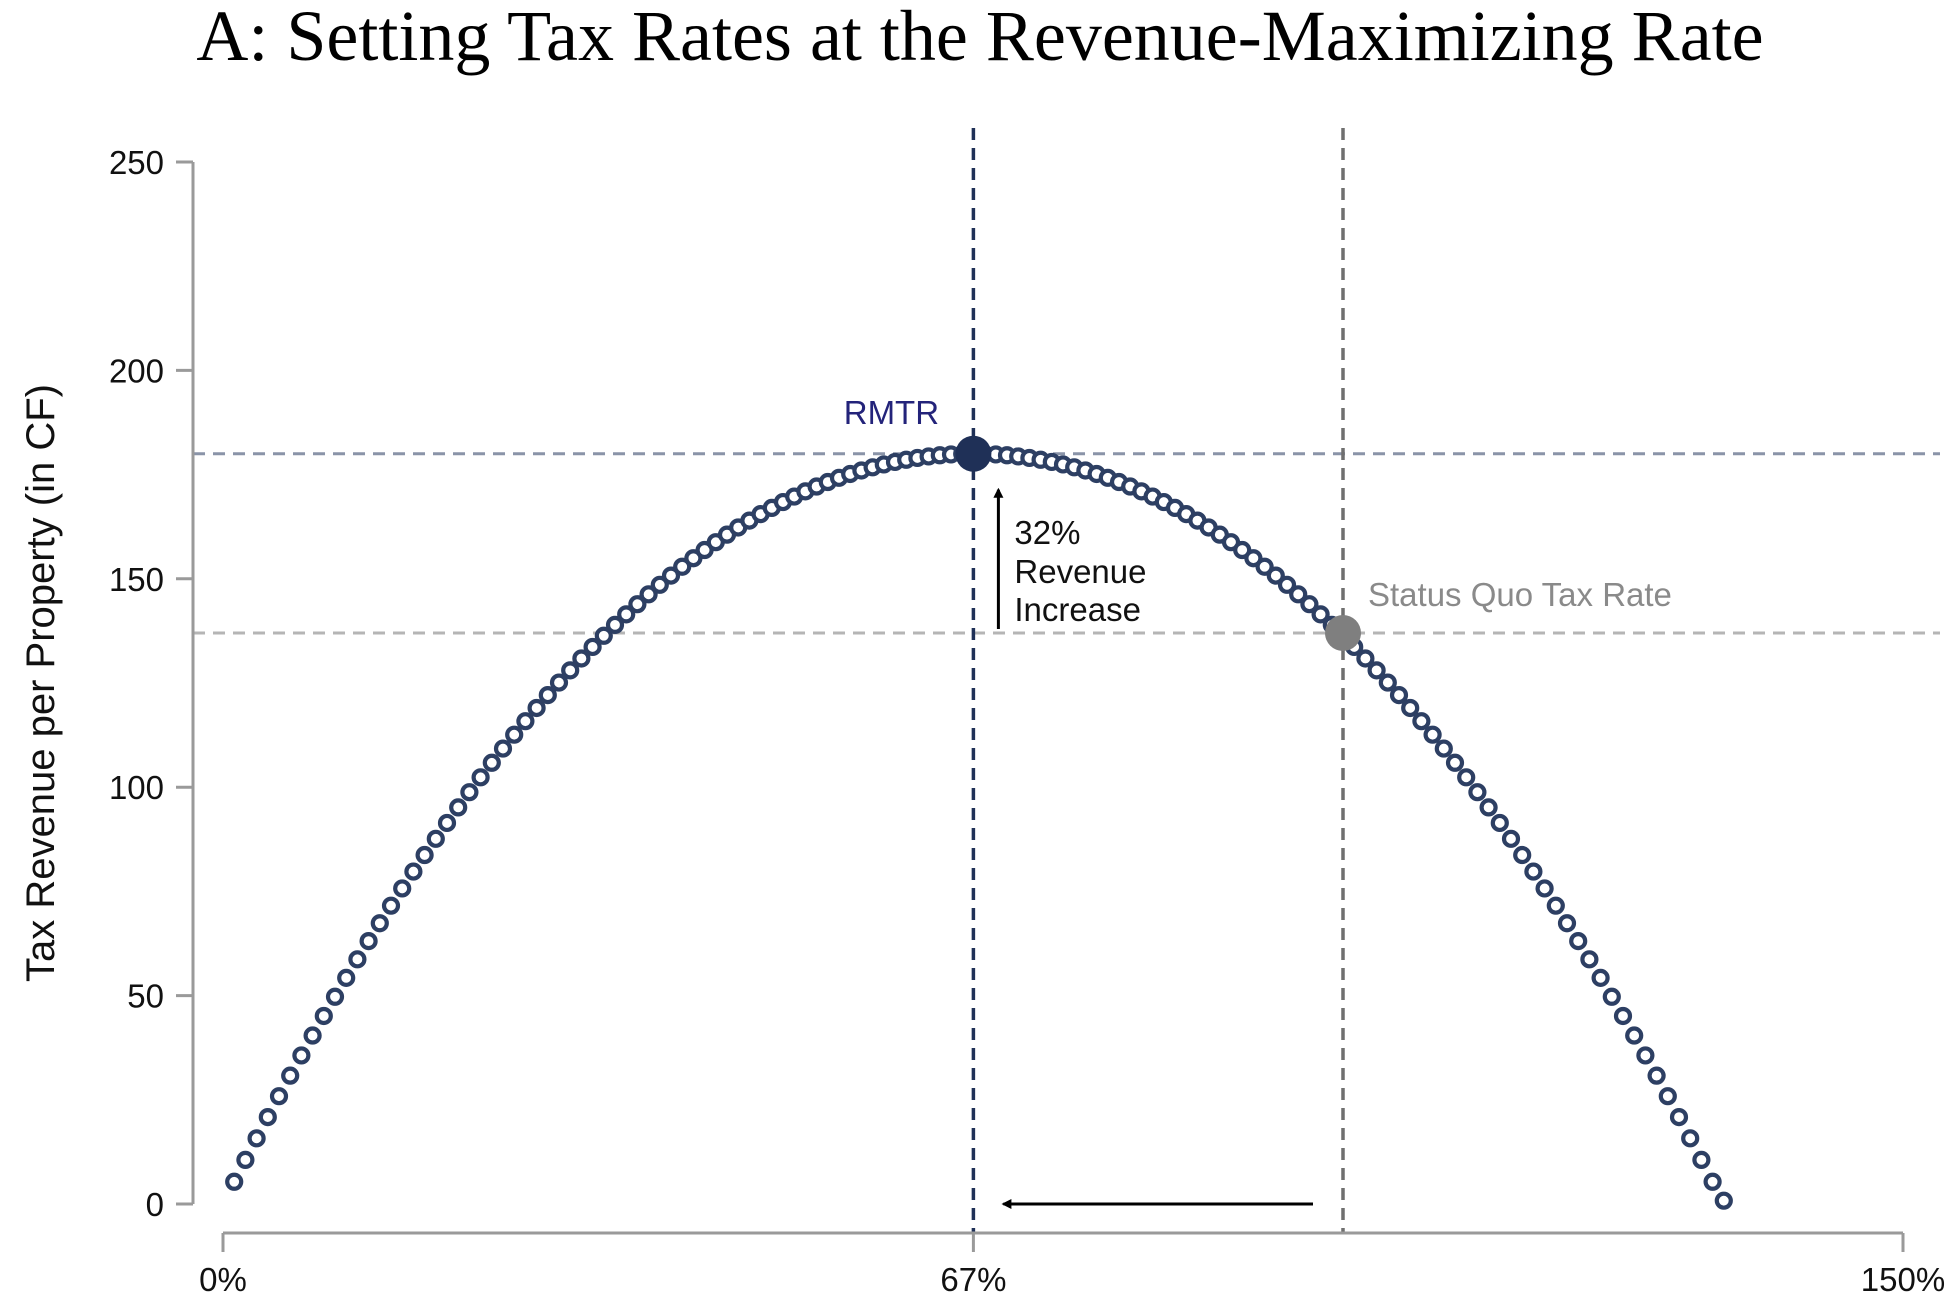  I want to click on revenue-increase-increase: Increase, so click(1077, 609).